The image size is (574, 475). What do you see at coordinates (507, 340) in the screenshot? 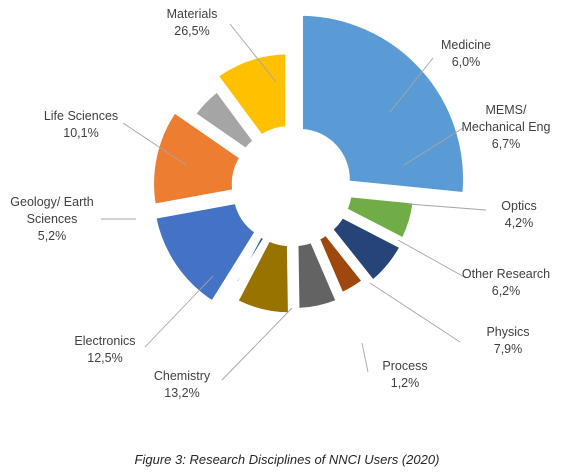
I see `slice-label: Physics 7,9%` at bounding box center [507, 340].